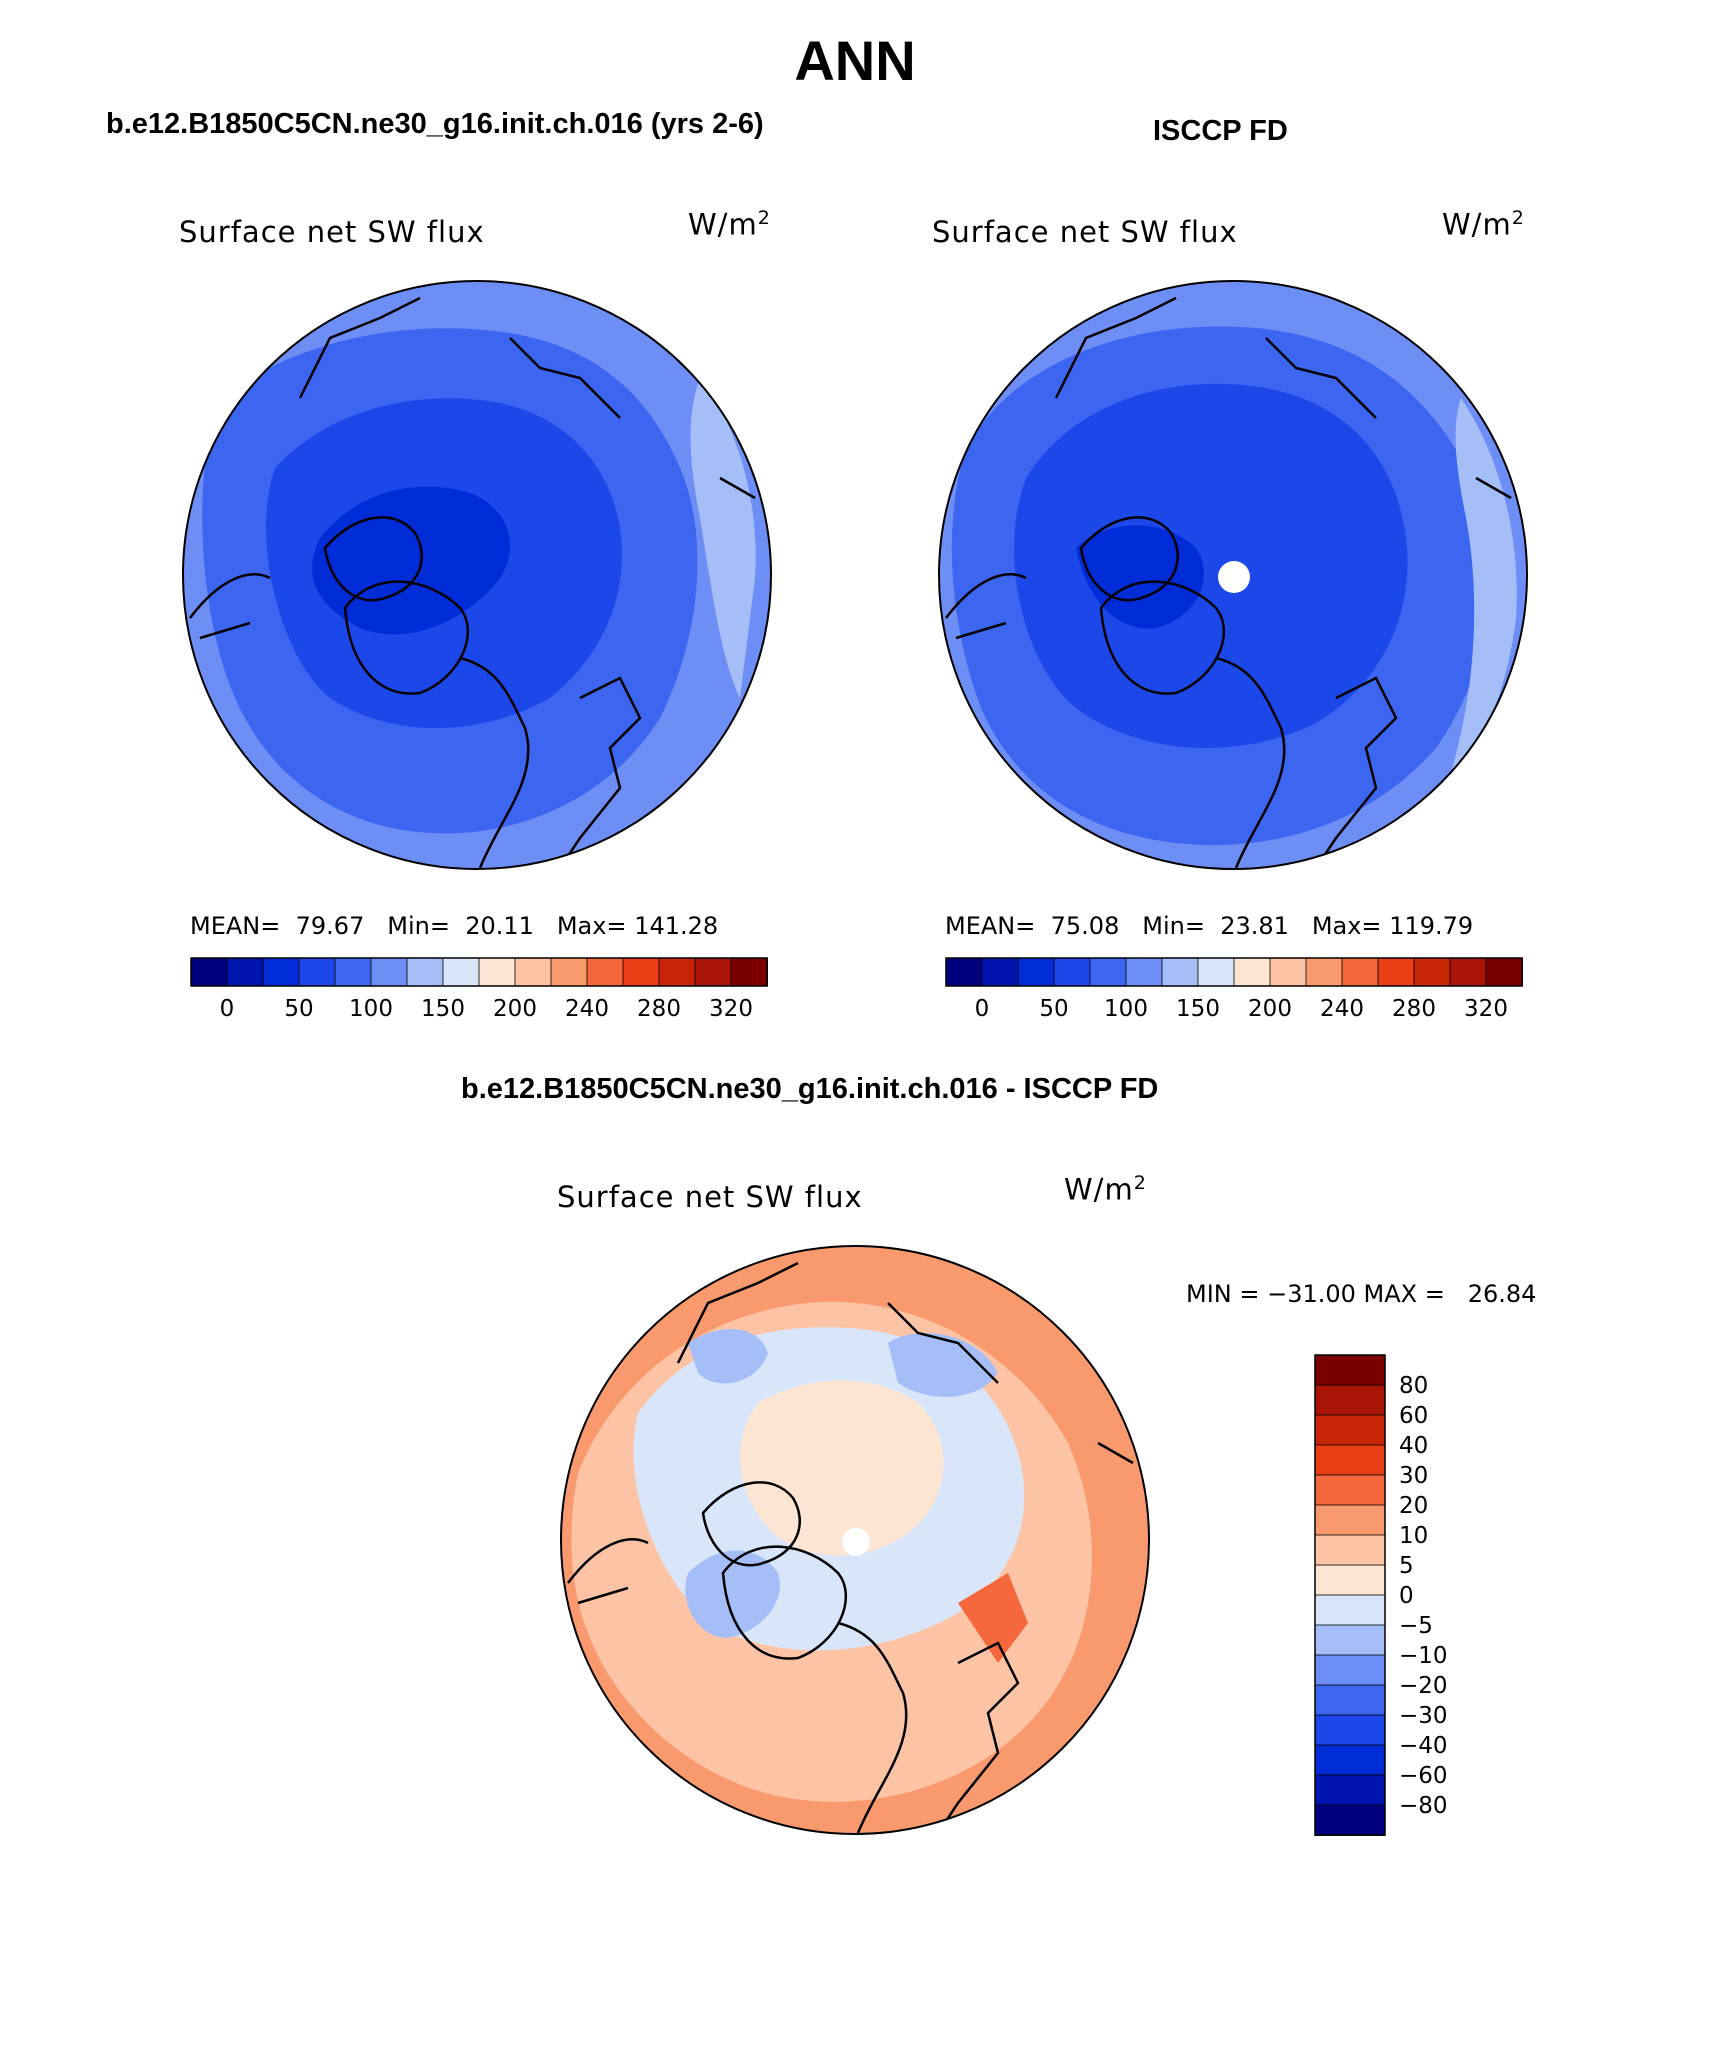 Image resolution: width=1710 pixels, height=2061 pixels. I want to click on diff-colorbar: 80 60 40 30 20 10 5 0 −5 −10 −20 −30 −40 −60 −80, so click(1381, 1595).